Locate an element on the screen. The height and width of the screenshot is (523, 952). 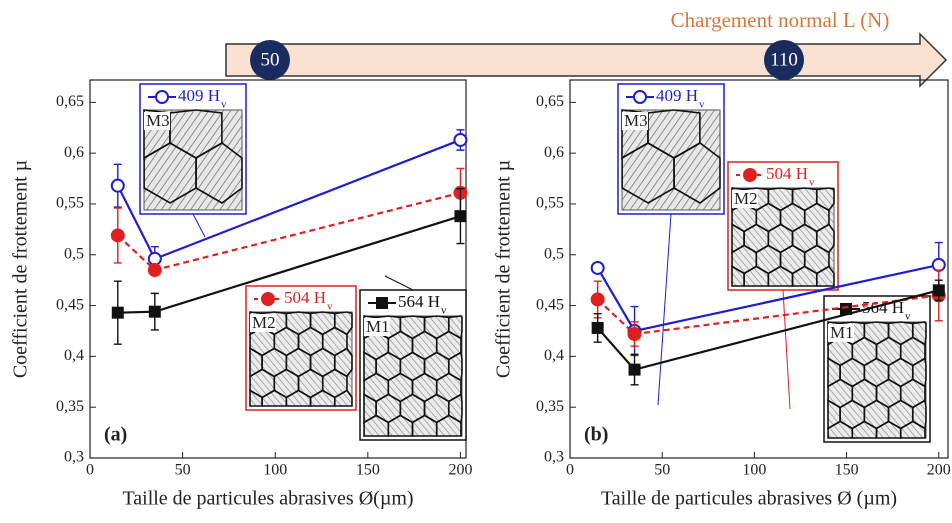
panel-label: (b) is located at coordinates (596, 435).